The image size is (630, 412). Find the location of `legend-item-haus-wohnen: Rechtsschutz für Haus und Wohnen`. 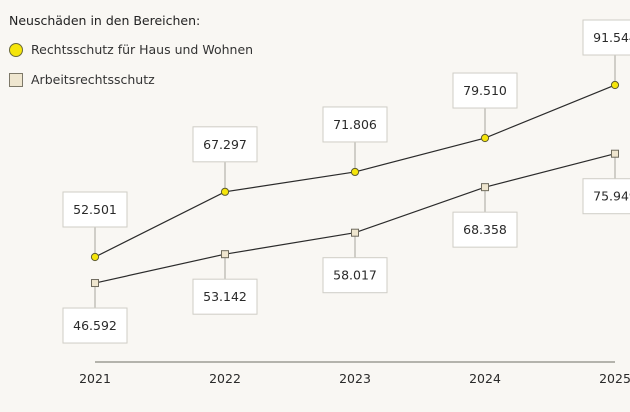

legend-item-haus-wohnen: Rechtsschutz für Haus und Wohnen is located at coordinates (131, 49).